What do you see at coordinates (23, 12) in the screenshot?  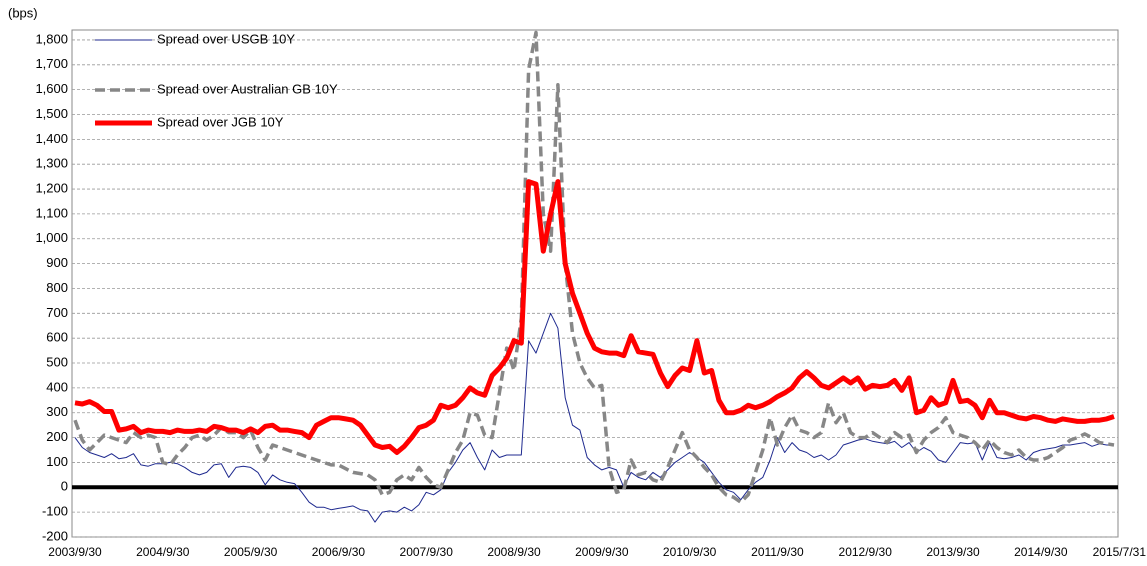 I see `y-axis-label: (bps)` at bounding box center [23, 12].